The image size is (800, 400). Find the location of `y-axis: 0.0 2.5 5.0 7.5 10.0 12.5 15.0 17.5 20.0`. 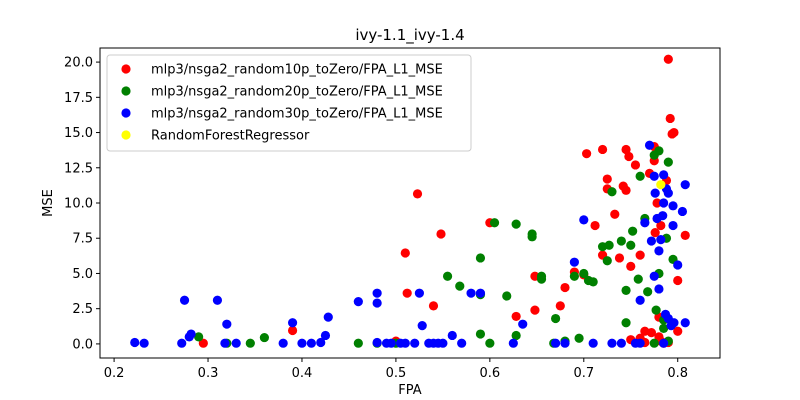

y-axis: 0.0 2.5 5.0 7.5 10.0 12.5 15.0 17.5 20.0 is located at coordinates (82, 204).